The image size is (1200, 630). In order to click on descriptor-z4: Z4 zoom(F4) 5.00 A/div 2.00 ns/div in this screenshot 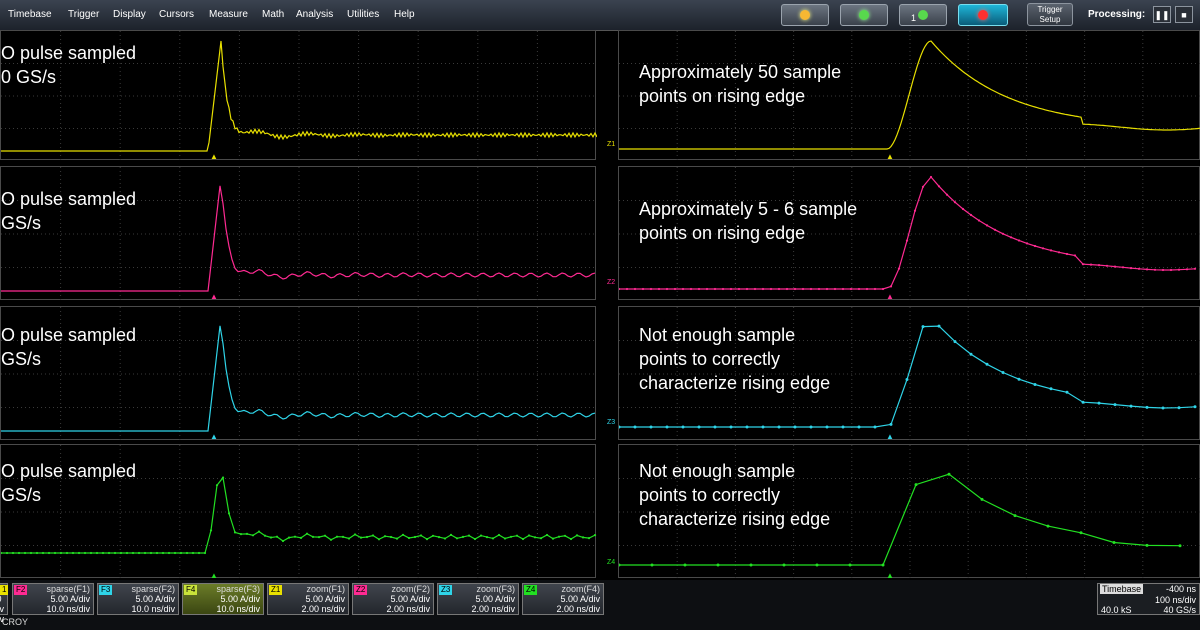, I will do `click(563, 599)`.